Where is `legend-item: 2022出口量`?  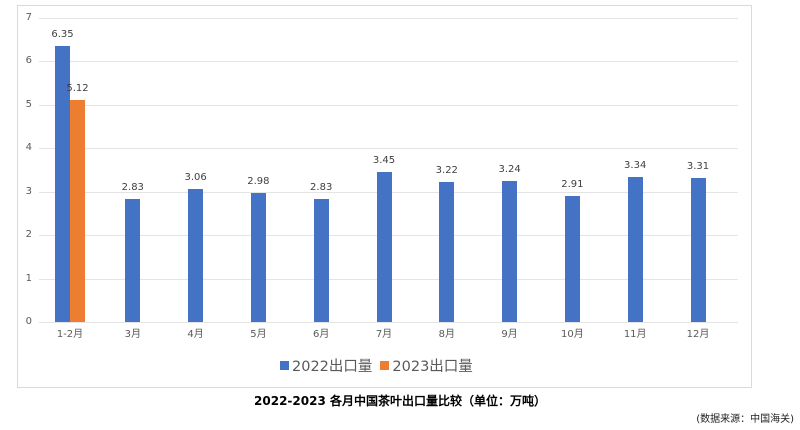 legend-item: 2022出口量 is located at coordinates (326, 365).